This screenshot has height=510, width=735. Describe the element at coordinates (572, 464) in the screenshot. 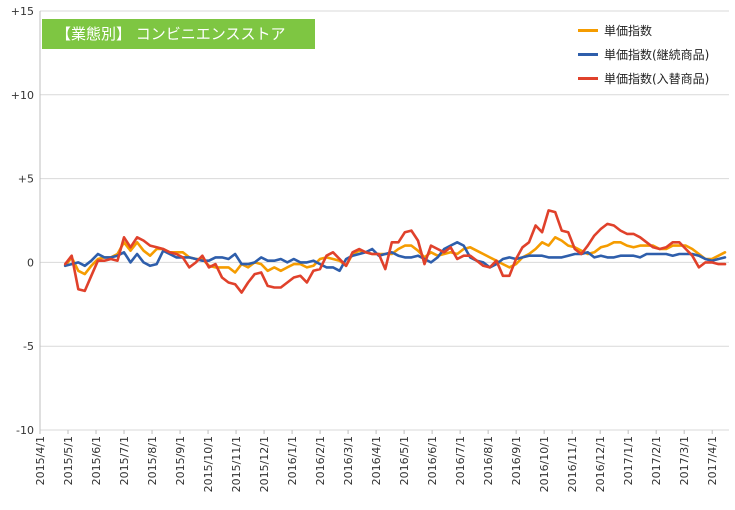

I see `x-tick-label: 2016/11/1` at that location.